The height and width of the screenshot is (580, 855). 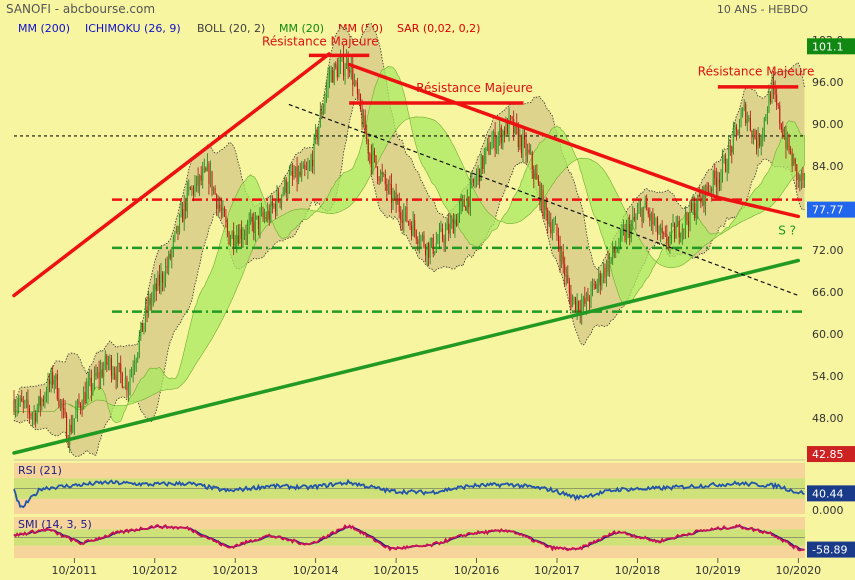 What do you see at coordinates (829, 550) in the screenshot?
I see `smi-value: -58.89` at bounding box center [829, 550].